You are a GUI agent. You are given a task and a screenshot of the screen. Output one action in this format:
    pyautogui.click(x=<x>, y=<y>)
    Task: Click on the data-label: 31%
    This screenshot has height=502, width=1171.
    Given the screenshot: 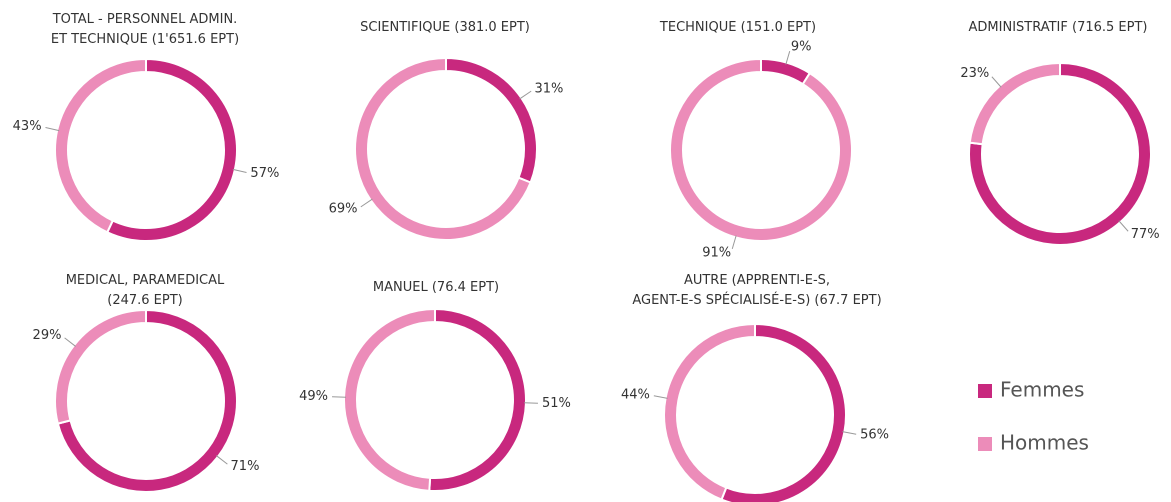 What is the action you would take?
    pyautogui.click(x=548, y=88)
    